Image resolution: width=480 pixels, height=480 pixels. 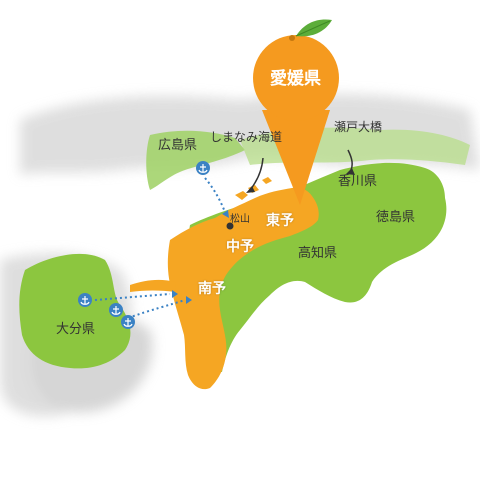 I want to click on hiroshima-region, so click(x=195, y=160).